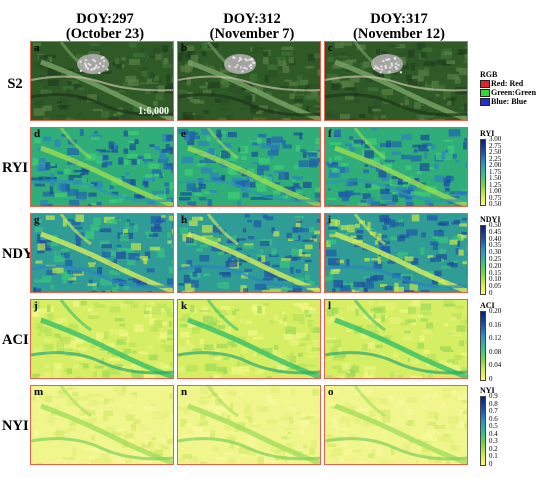  Describe the element at coordinates (36, 306) in the screenshot. I see `panel-label: j` at that location.